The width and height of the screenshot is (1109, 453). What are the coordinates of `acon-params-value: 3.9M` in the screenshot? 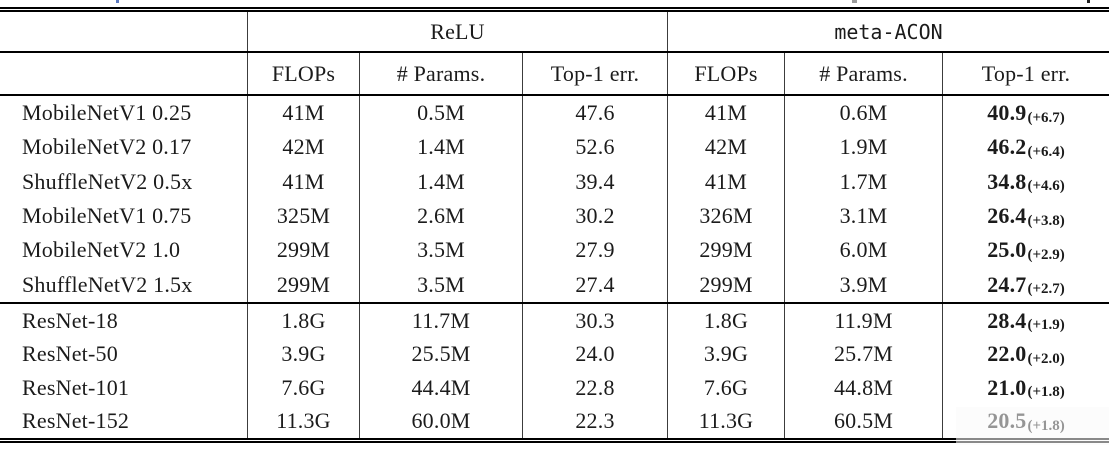 It's located at (864, 284).